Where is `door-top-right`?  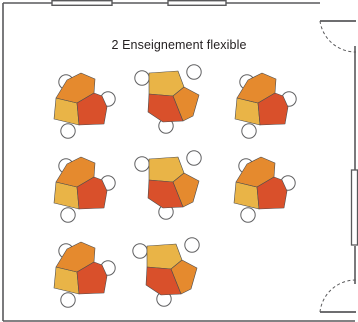 door-top-right is located at coordinates (338, 36).